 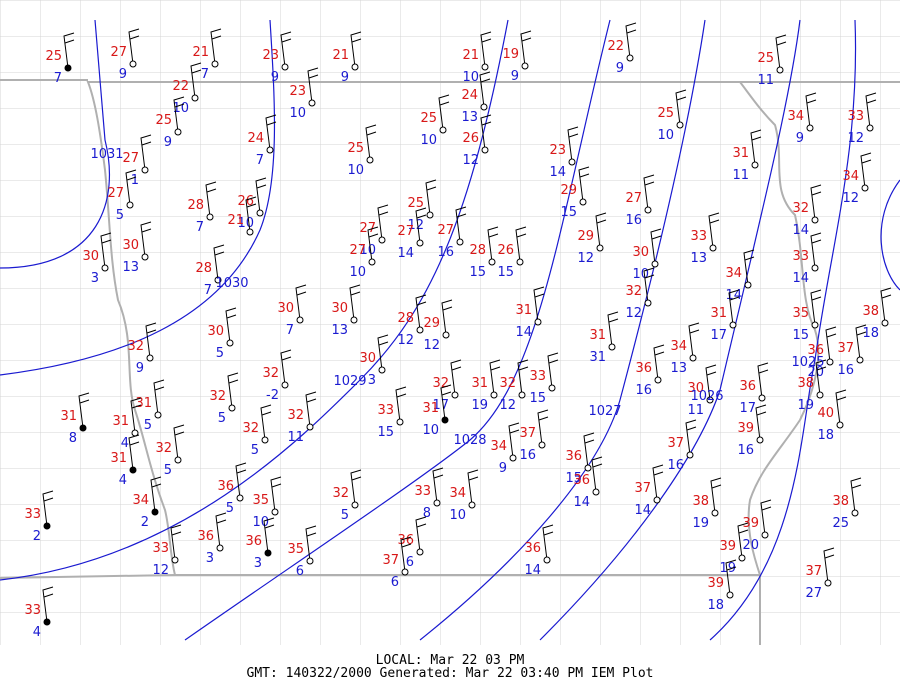 I want to click on station: 275, so click(x=122, y=196).